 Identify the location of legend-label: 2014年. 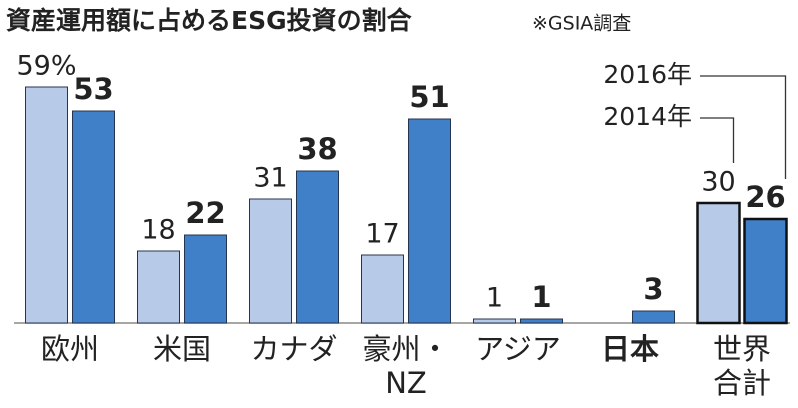
(647, 116).